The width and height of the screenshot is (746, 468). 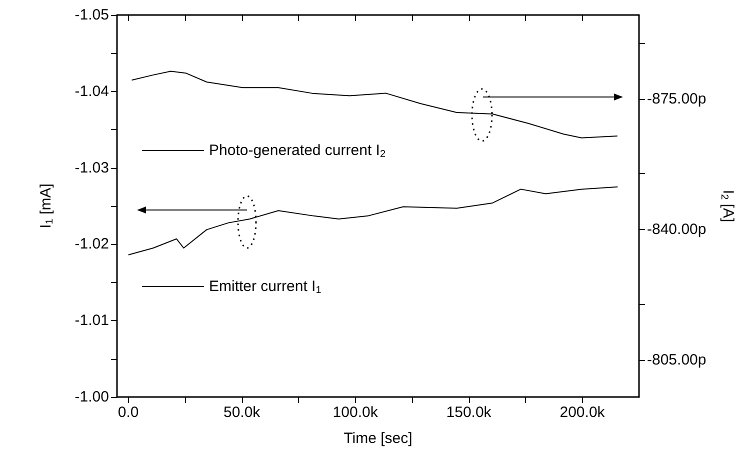 What do you see at coordinates (91, 397) in the screenshot?
I see `y-tick-label: -1.00` at bounding box center [91, 397].